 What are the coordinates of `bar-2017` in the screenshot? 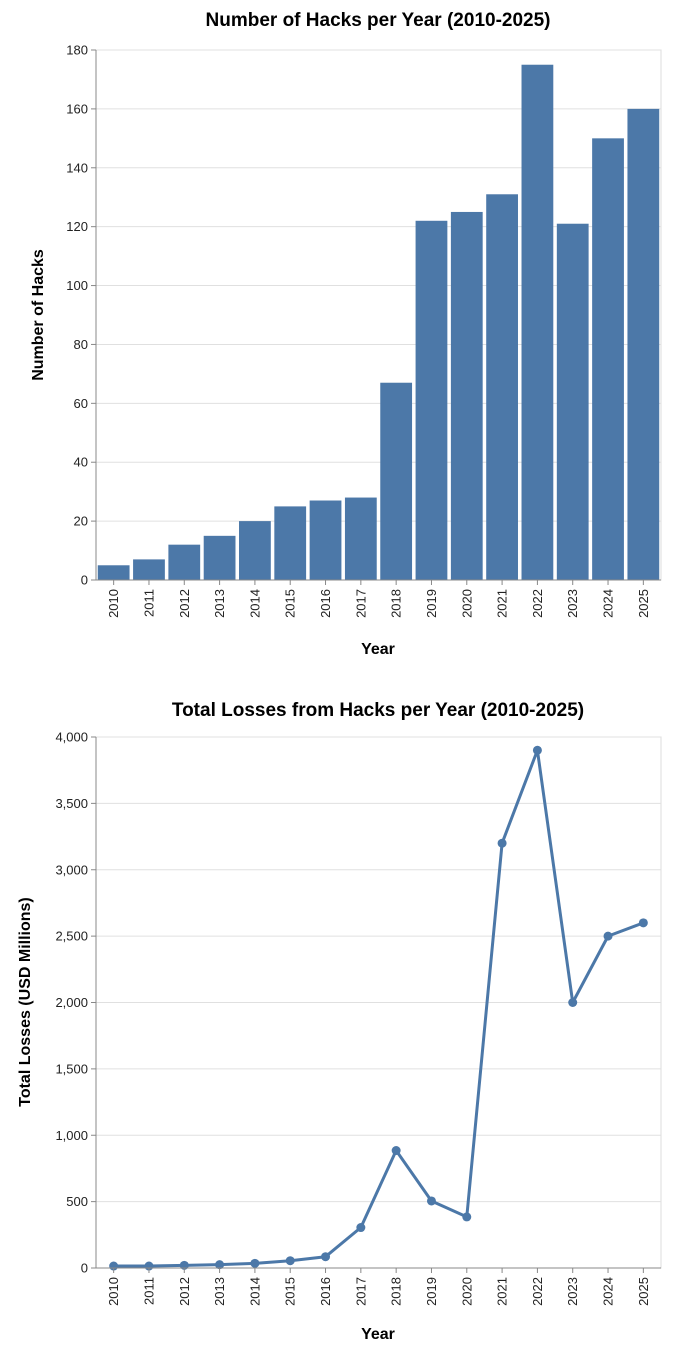 It's located at (360, 538).